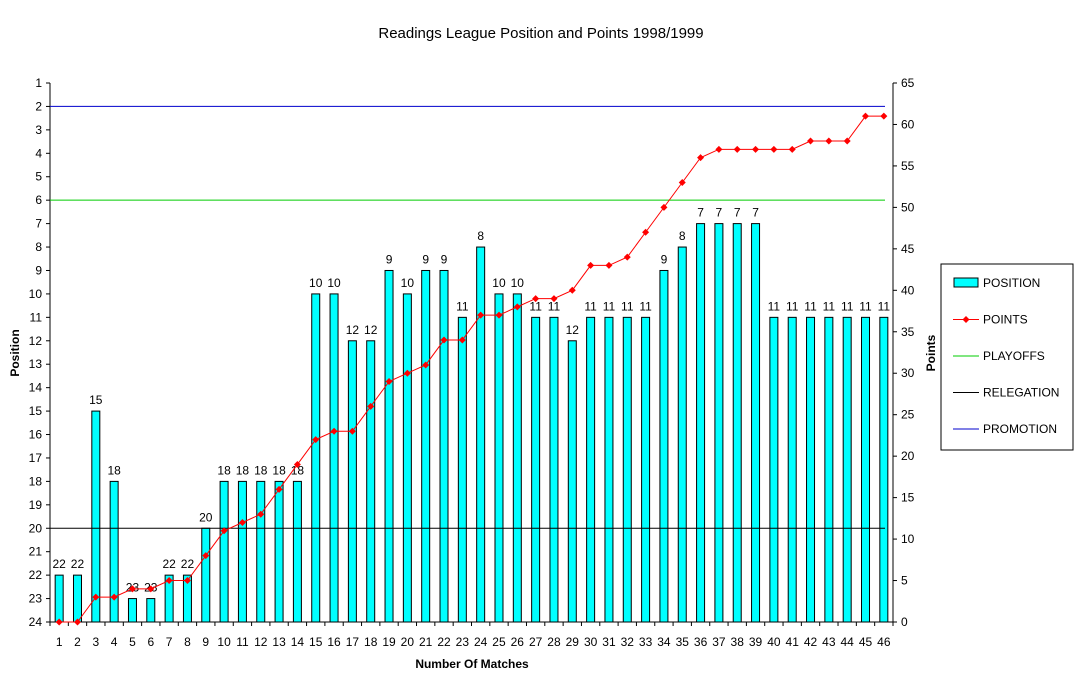  I want to click on y-tick-label: 1, so click(38, 83).